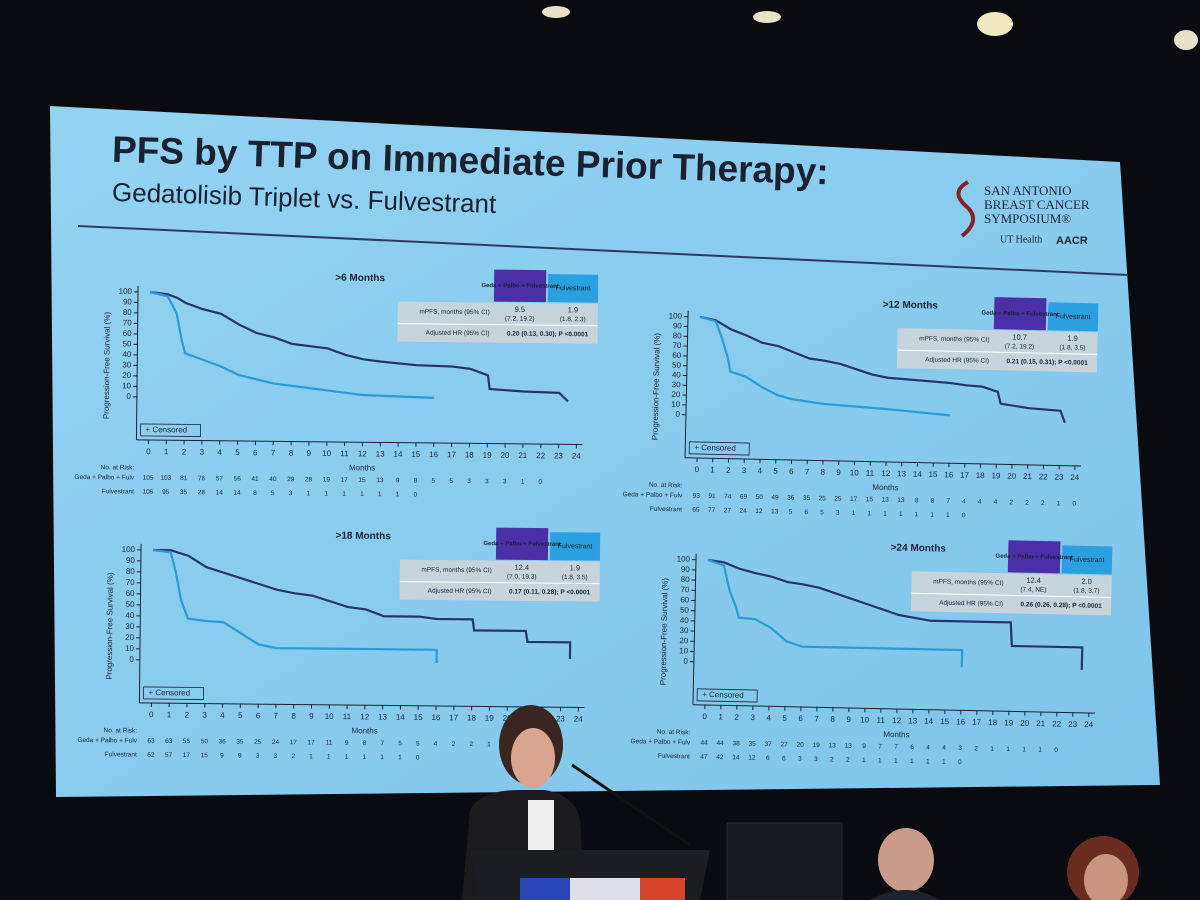 Image resolution: width=1200 pixels, height=900 pixels. Describe the element at coordinates (768, 744) in the screenshot. I see `risk-count: 37` at that location.